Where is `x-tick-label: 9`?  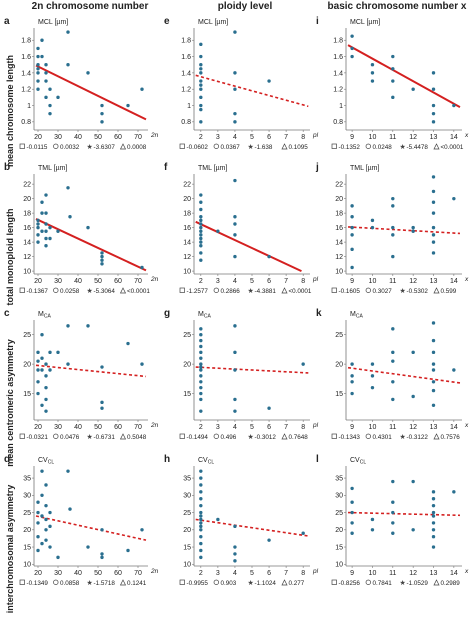
x-tick-label: 9 is located at coordinates (352, 281).